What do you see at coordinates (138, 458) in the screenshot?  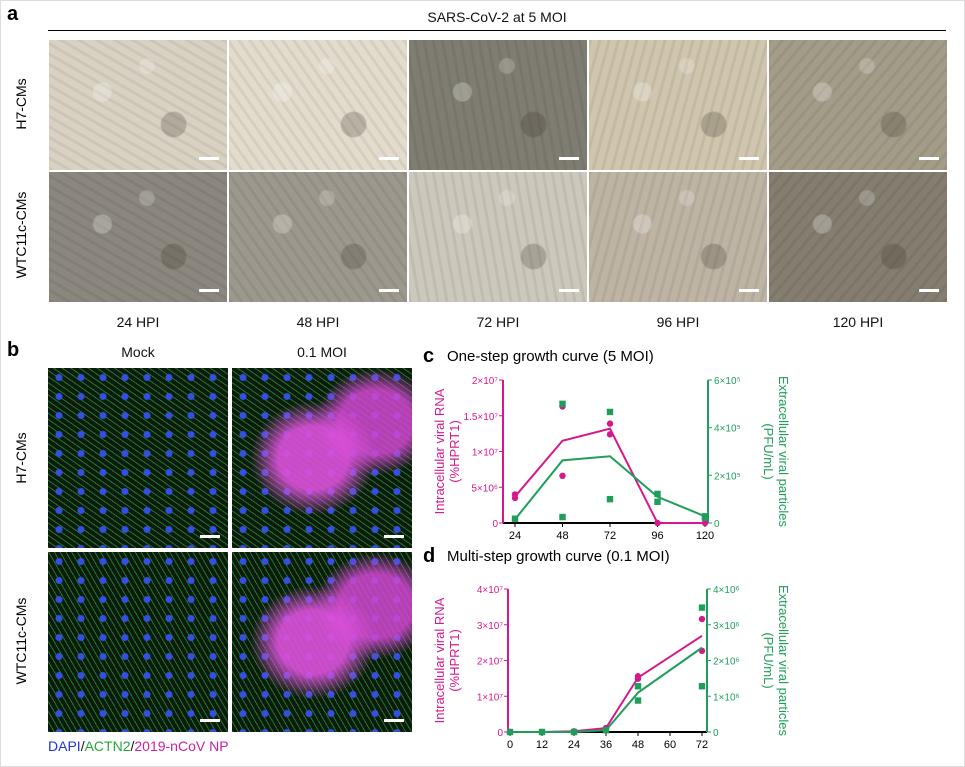 I see `fluorescence-image-H7-CMs-Mock` at bounding box center [138, 458].